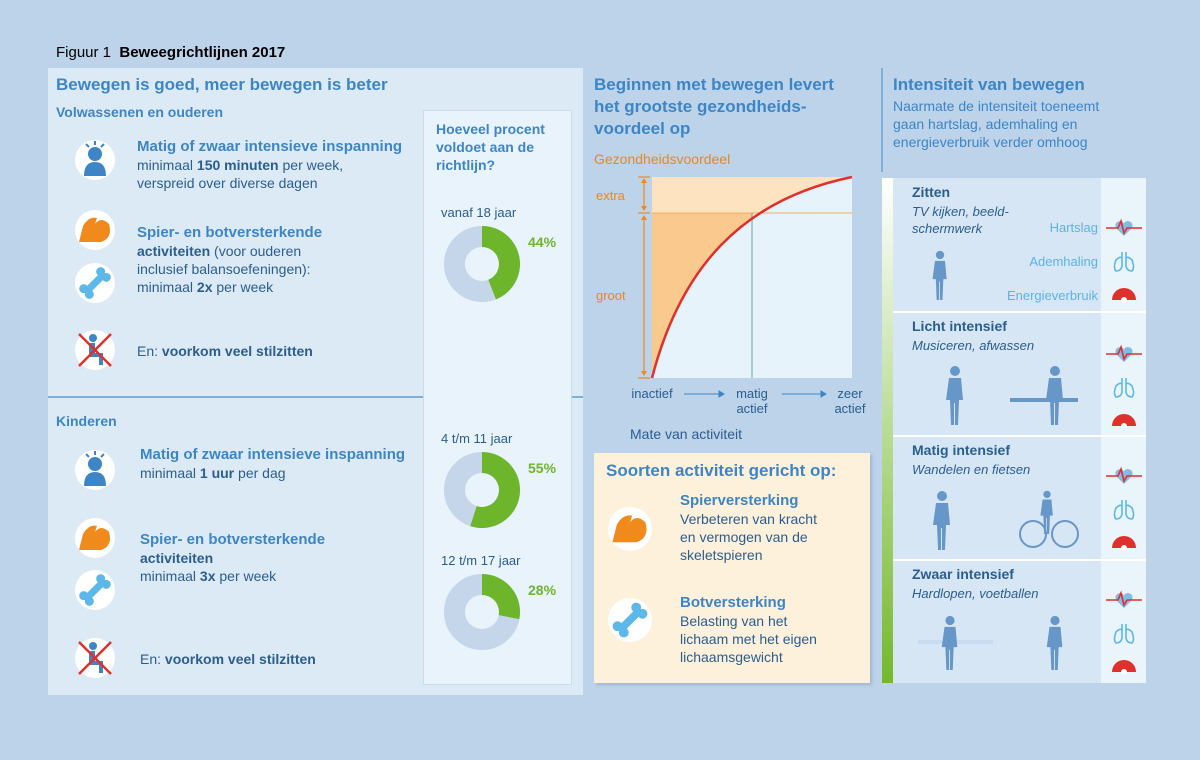 Image resolution: width=1200 pixels, height=760 pixels. I want to click on text-line: lichaam met het eigen, so click(748, 639).